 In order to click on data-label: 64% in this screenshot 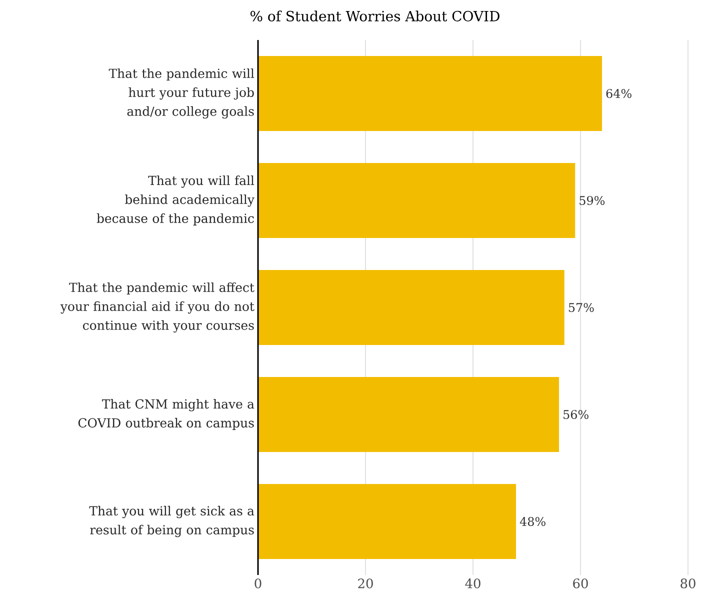, I will do `click(619, 93)`.